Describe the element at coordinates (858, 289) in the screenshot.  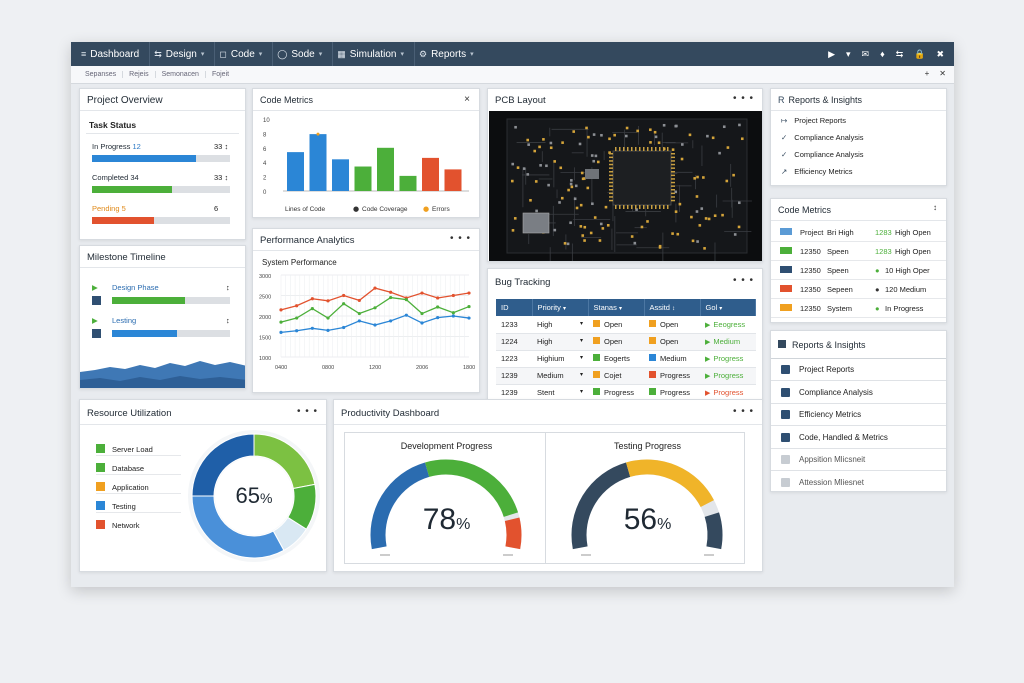
I see `list-item: 12350 Sepeen ● 120 Medium` at that location.